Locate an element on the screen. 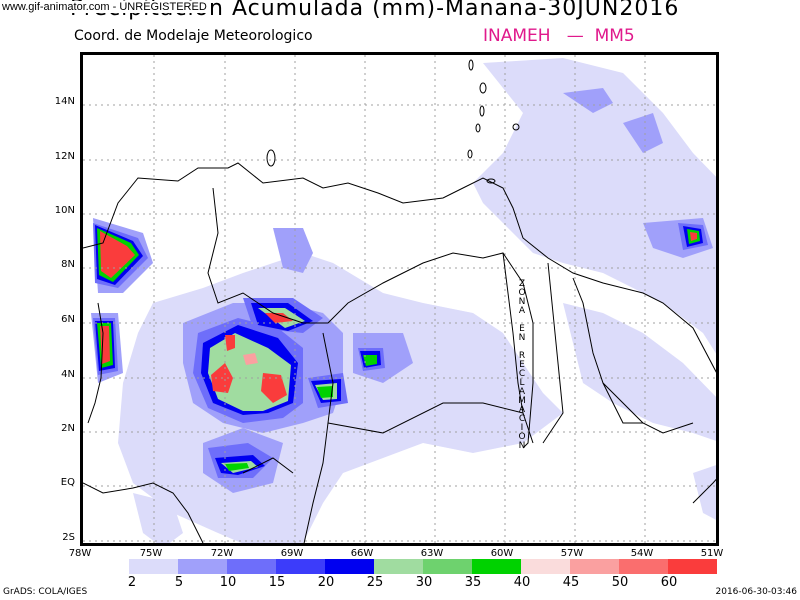  colorbar-label: 5 is located at coordinates (179, 582).